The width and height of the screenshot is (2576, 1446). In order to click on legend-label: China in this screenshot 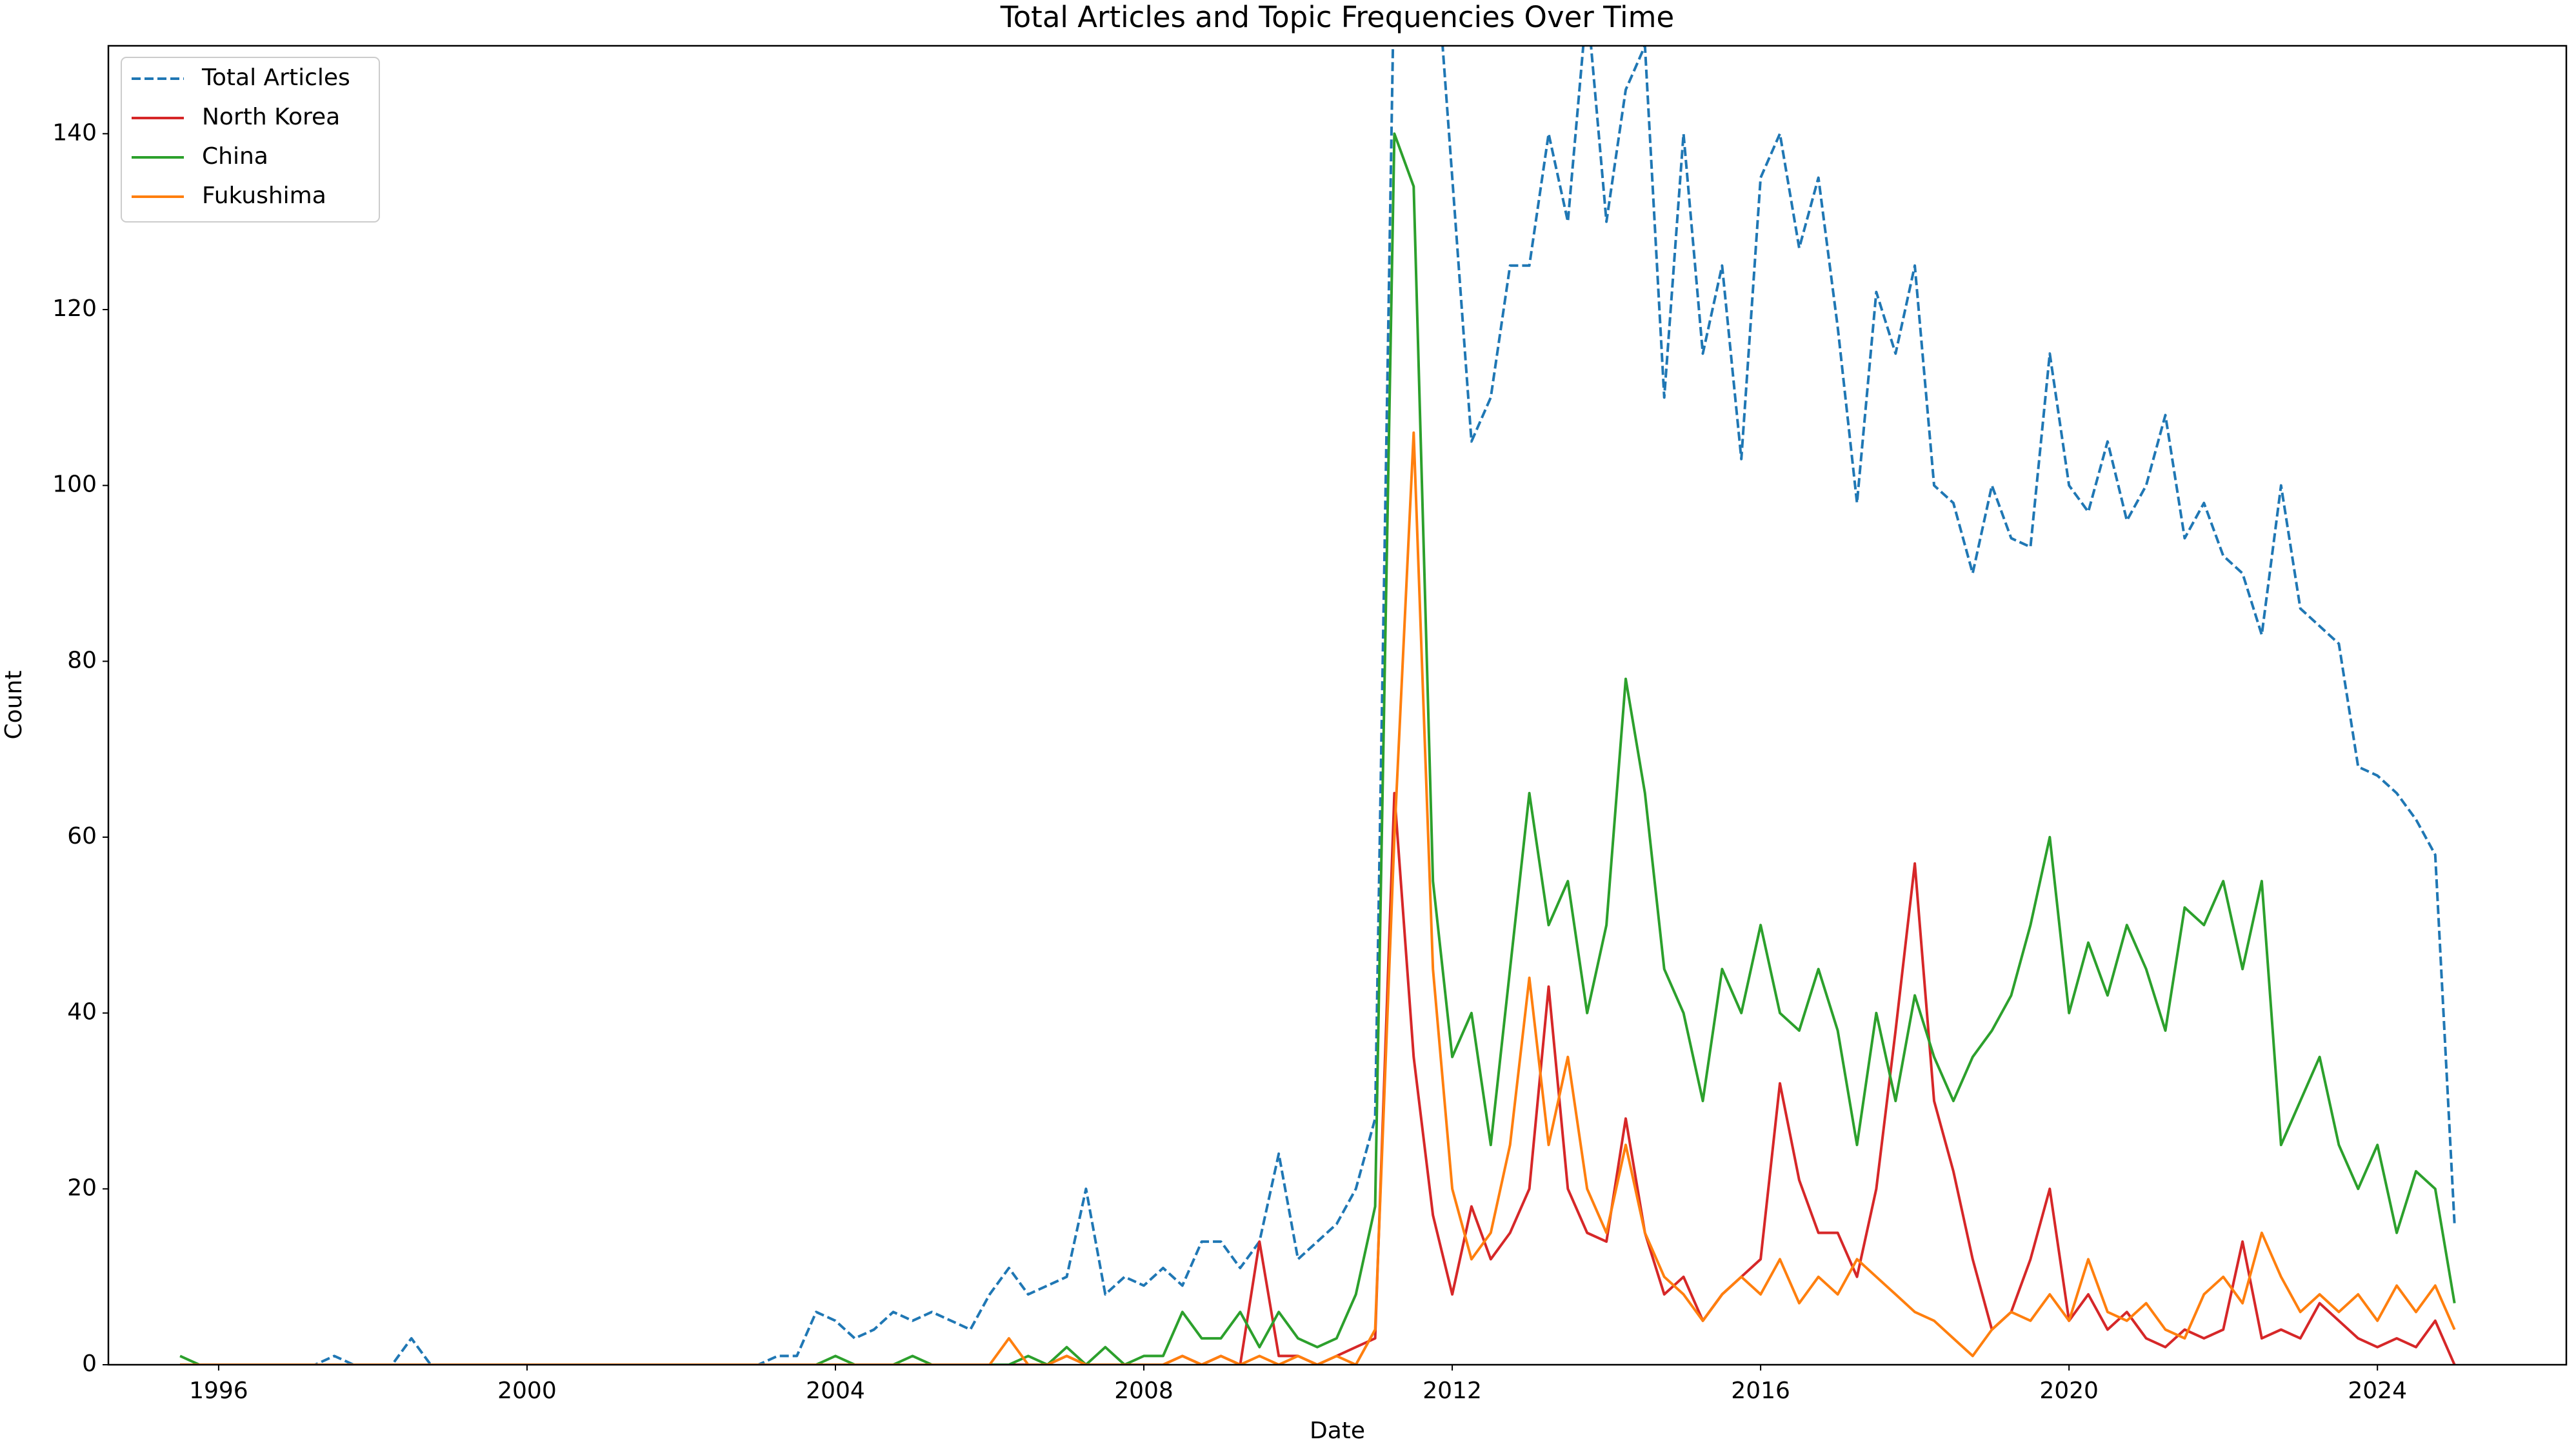, I will do `click(235, 156)`.